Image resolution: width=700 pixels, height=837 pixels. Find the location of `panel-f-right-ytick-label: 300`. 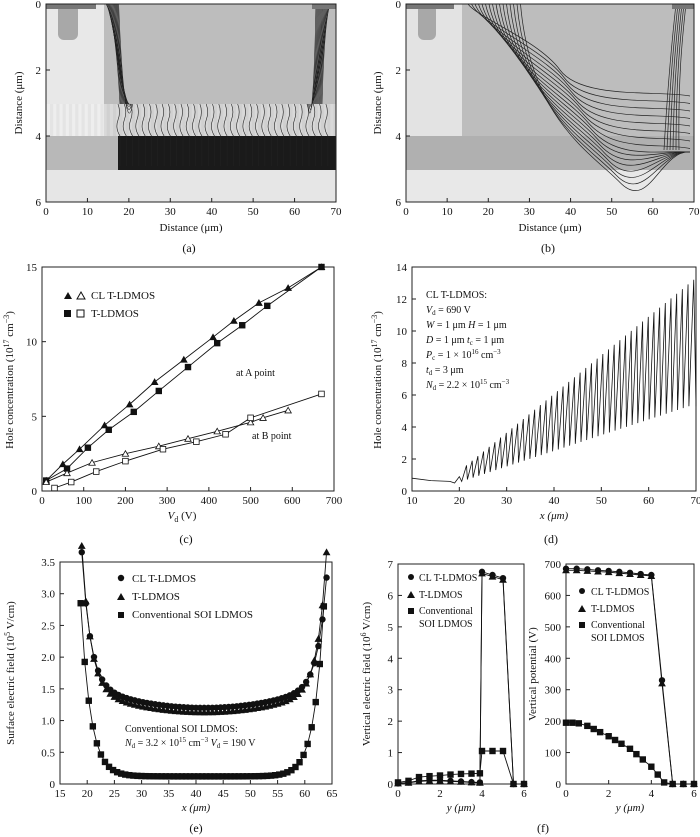

panel-f-right-ytick-label: 300 is located at coordinates (553, 691).